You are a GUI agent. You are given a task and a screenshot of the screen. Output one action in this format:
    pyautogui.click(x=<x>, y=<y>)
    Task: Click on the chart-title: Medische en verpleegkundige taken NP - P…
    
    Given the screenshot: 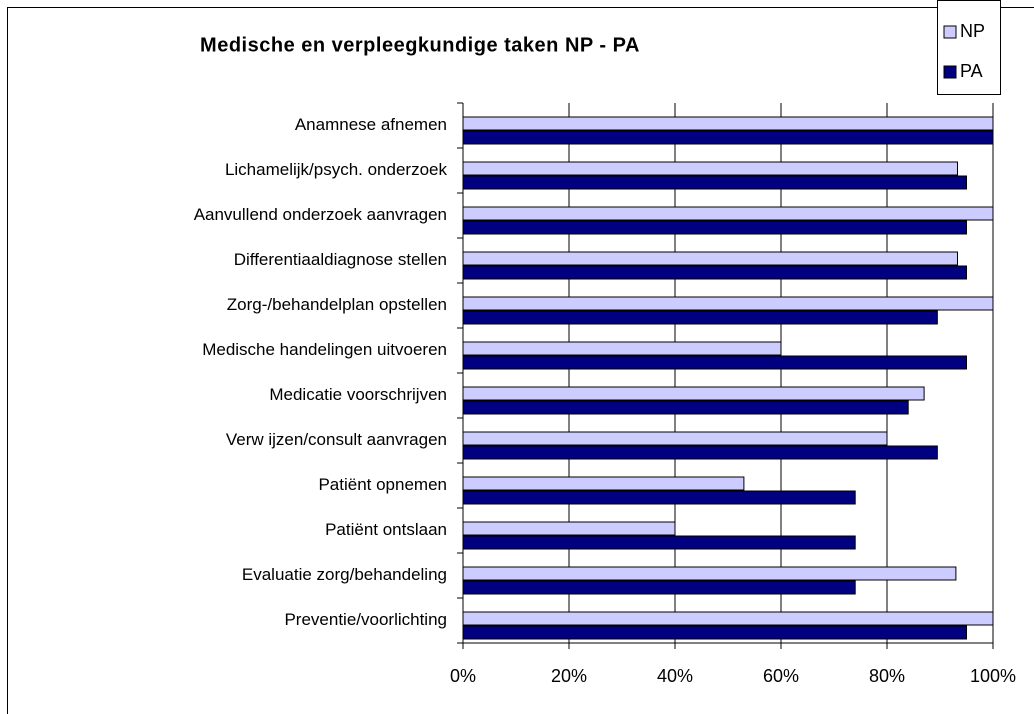 What is the action you would take?
    pyautogui.click(x=420, y=45)
    